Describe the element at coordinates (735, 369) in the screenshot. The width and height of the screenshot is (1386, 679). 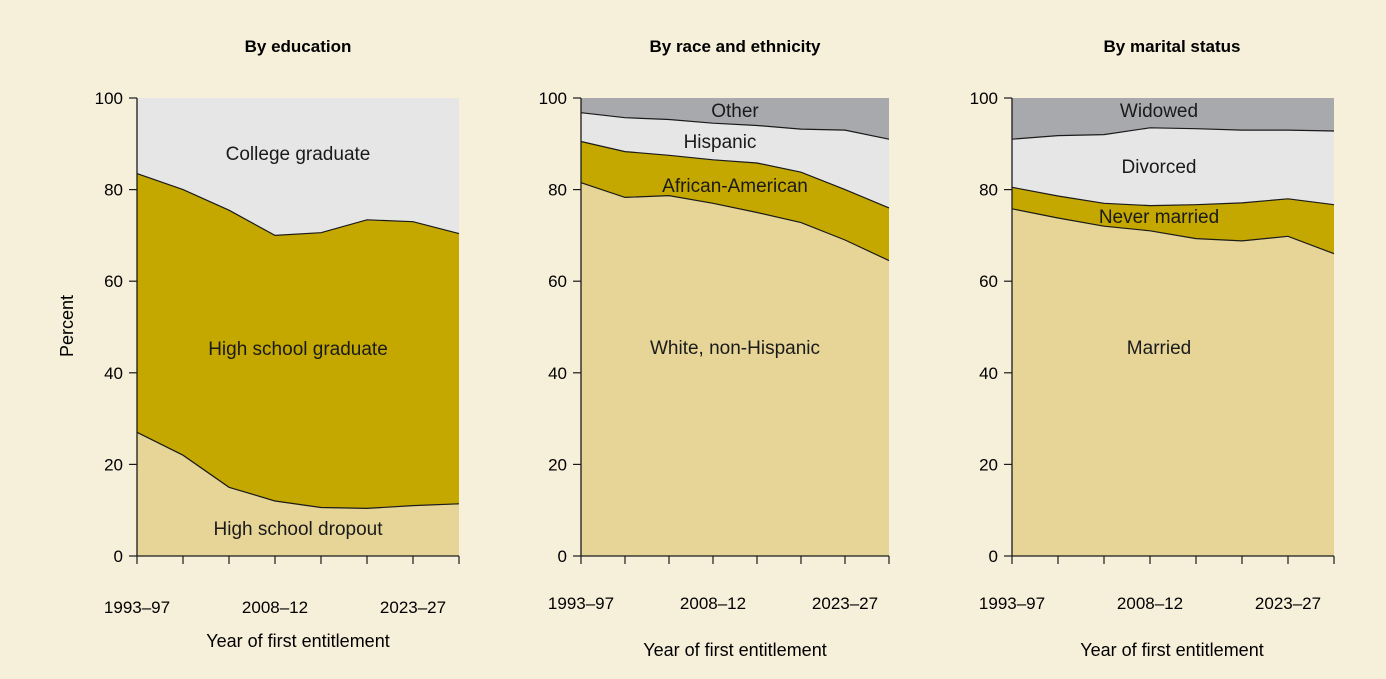
I see `area-white-non-hispanic` at that location.